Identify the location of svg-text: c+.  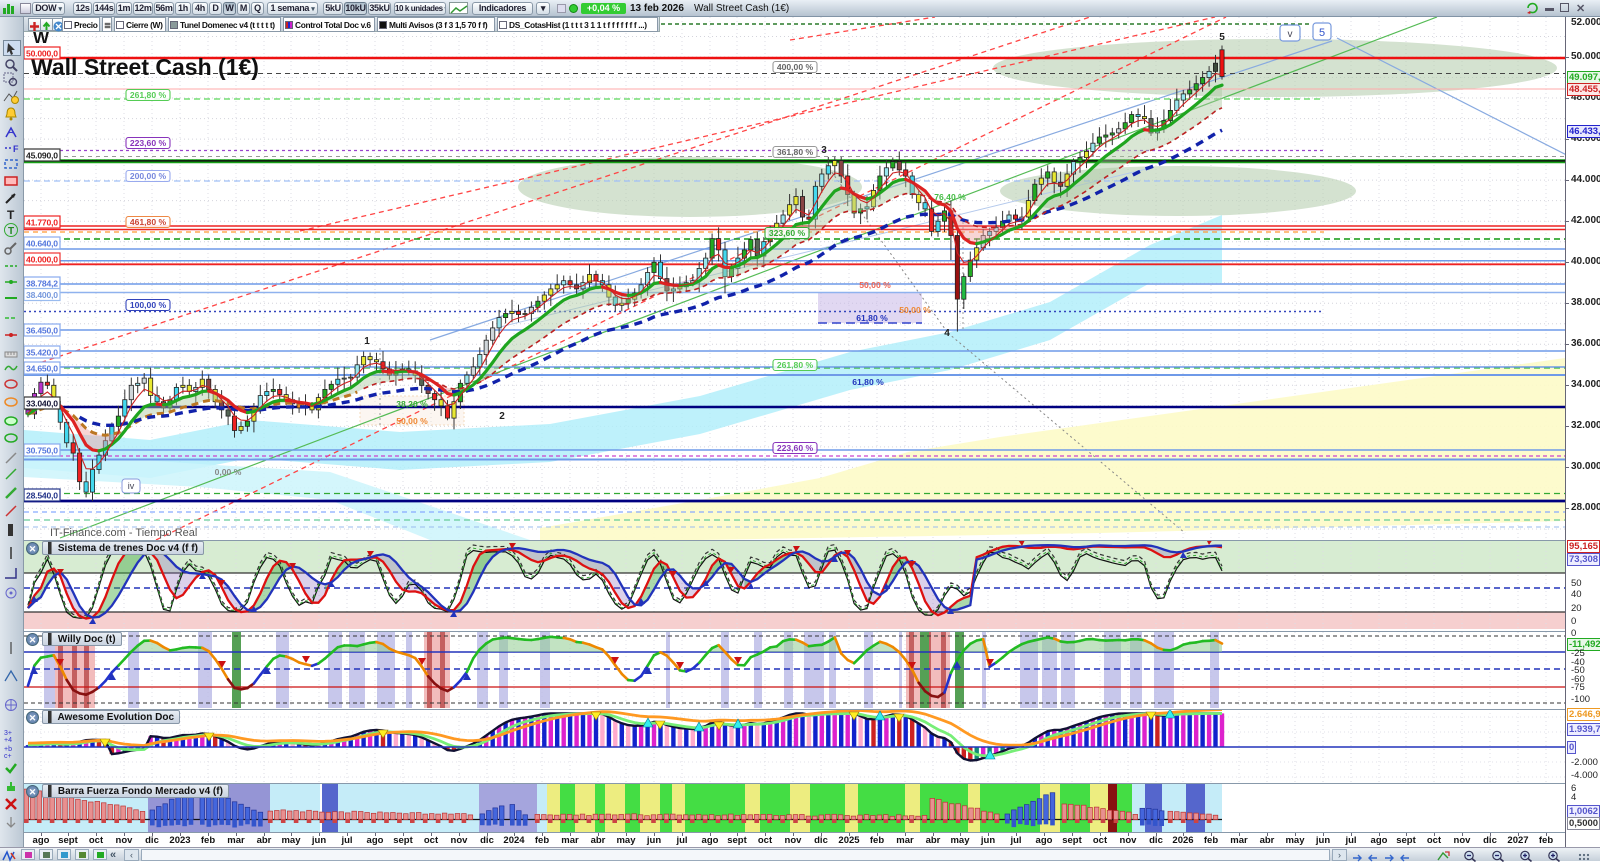
(8, 756).